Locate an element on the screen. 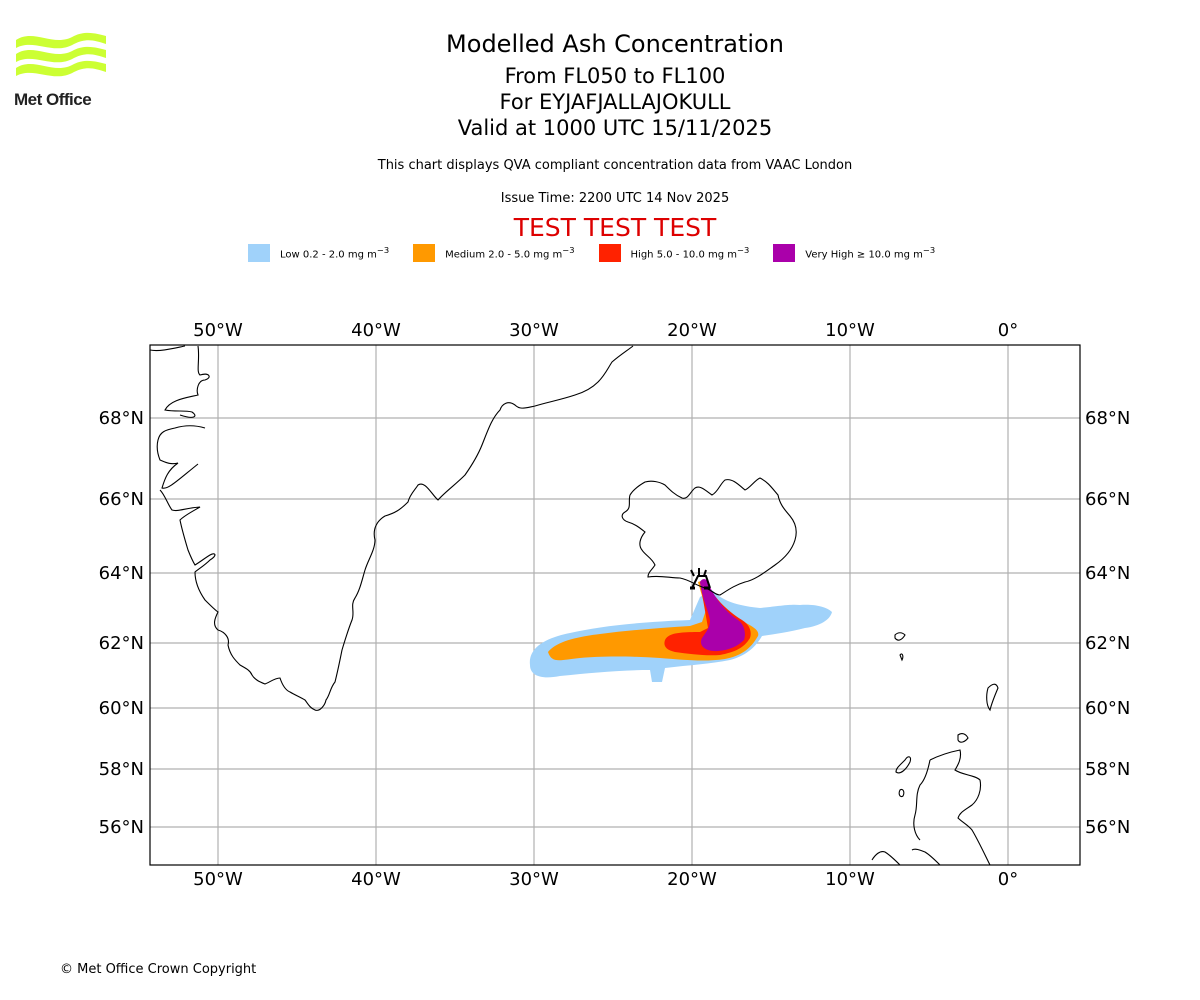  lon-tick-bottom: 20°W is located at coordinates (692, 879).